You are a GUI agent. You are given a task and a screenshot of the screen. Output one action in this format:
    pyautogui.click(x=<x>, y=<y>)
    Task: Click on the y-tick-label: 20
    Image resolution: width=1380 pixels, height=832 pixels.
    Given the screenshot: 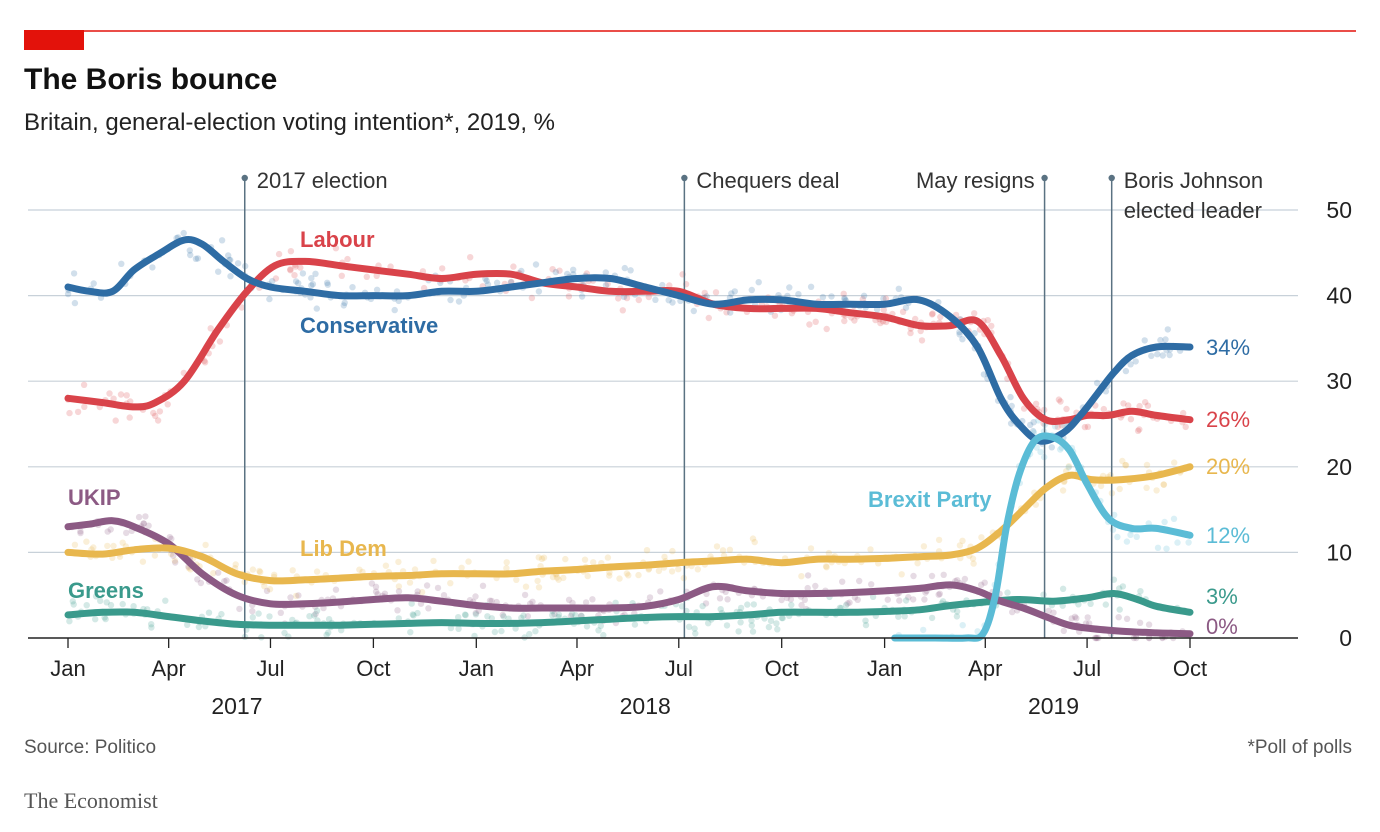 What is the action you would take?
    pyautogui.click(x=1339, y=467)
    